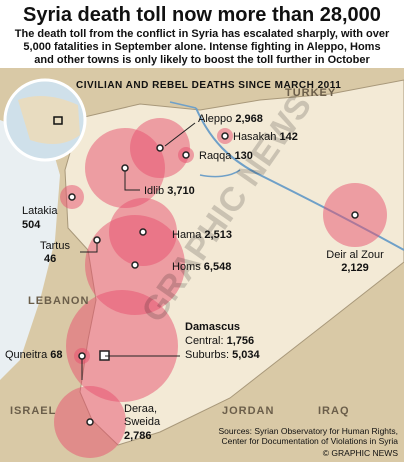  I want to click on credit: © GRAPHIC NEWS, so click(361, 453).